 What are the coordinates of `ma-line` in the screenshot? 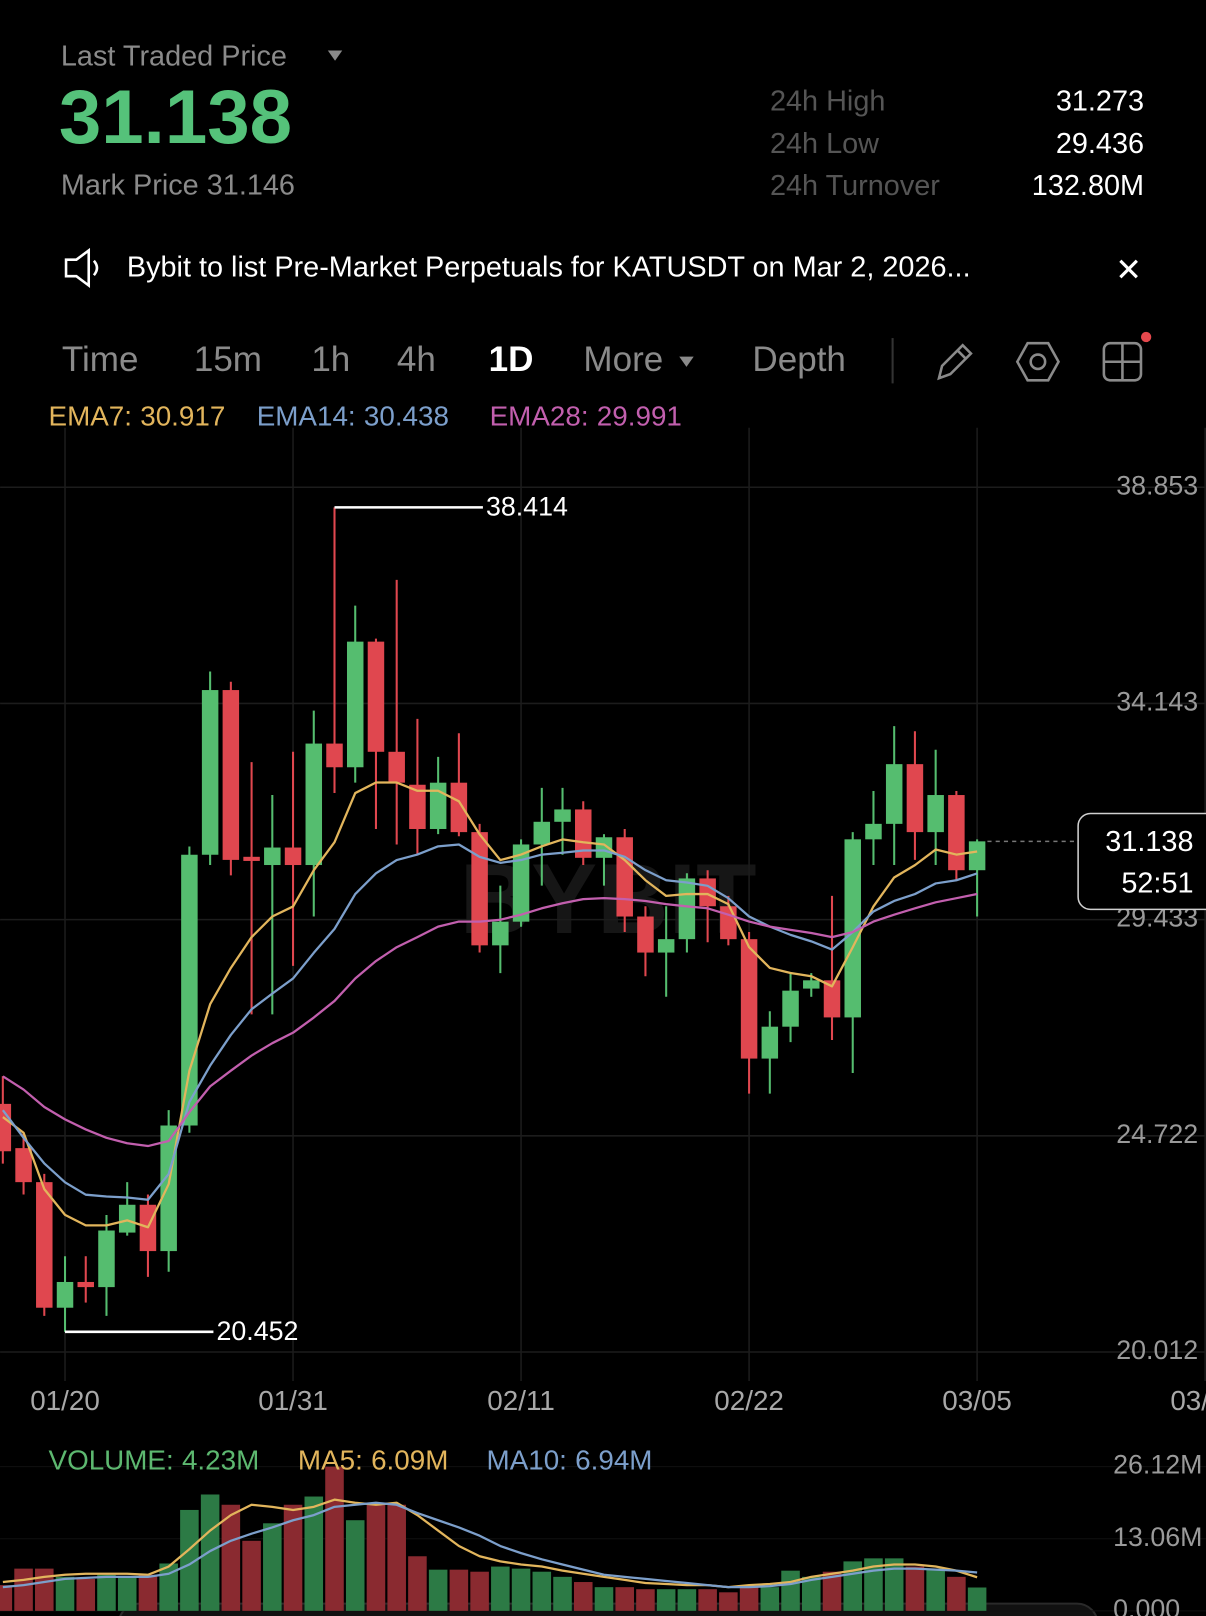 It's located at (490, 1545).